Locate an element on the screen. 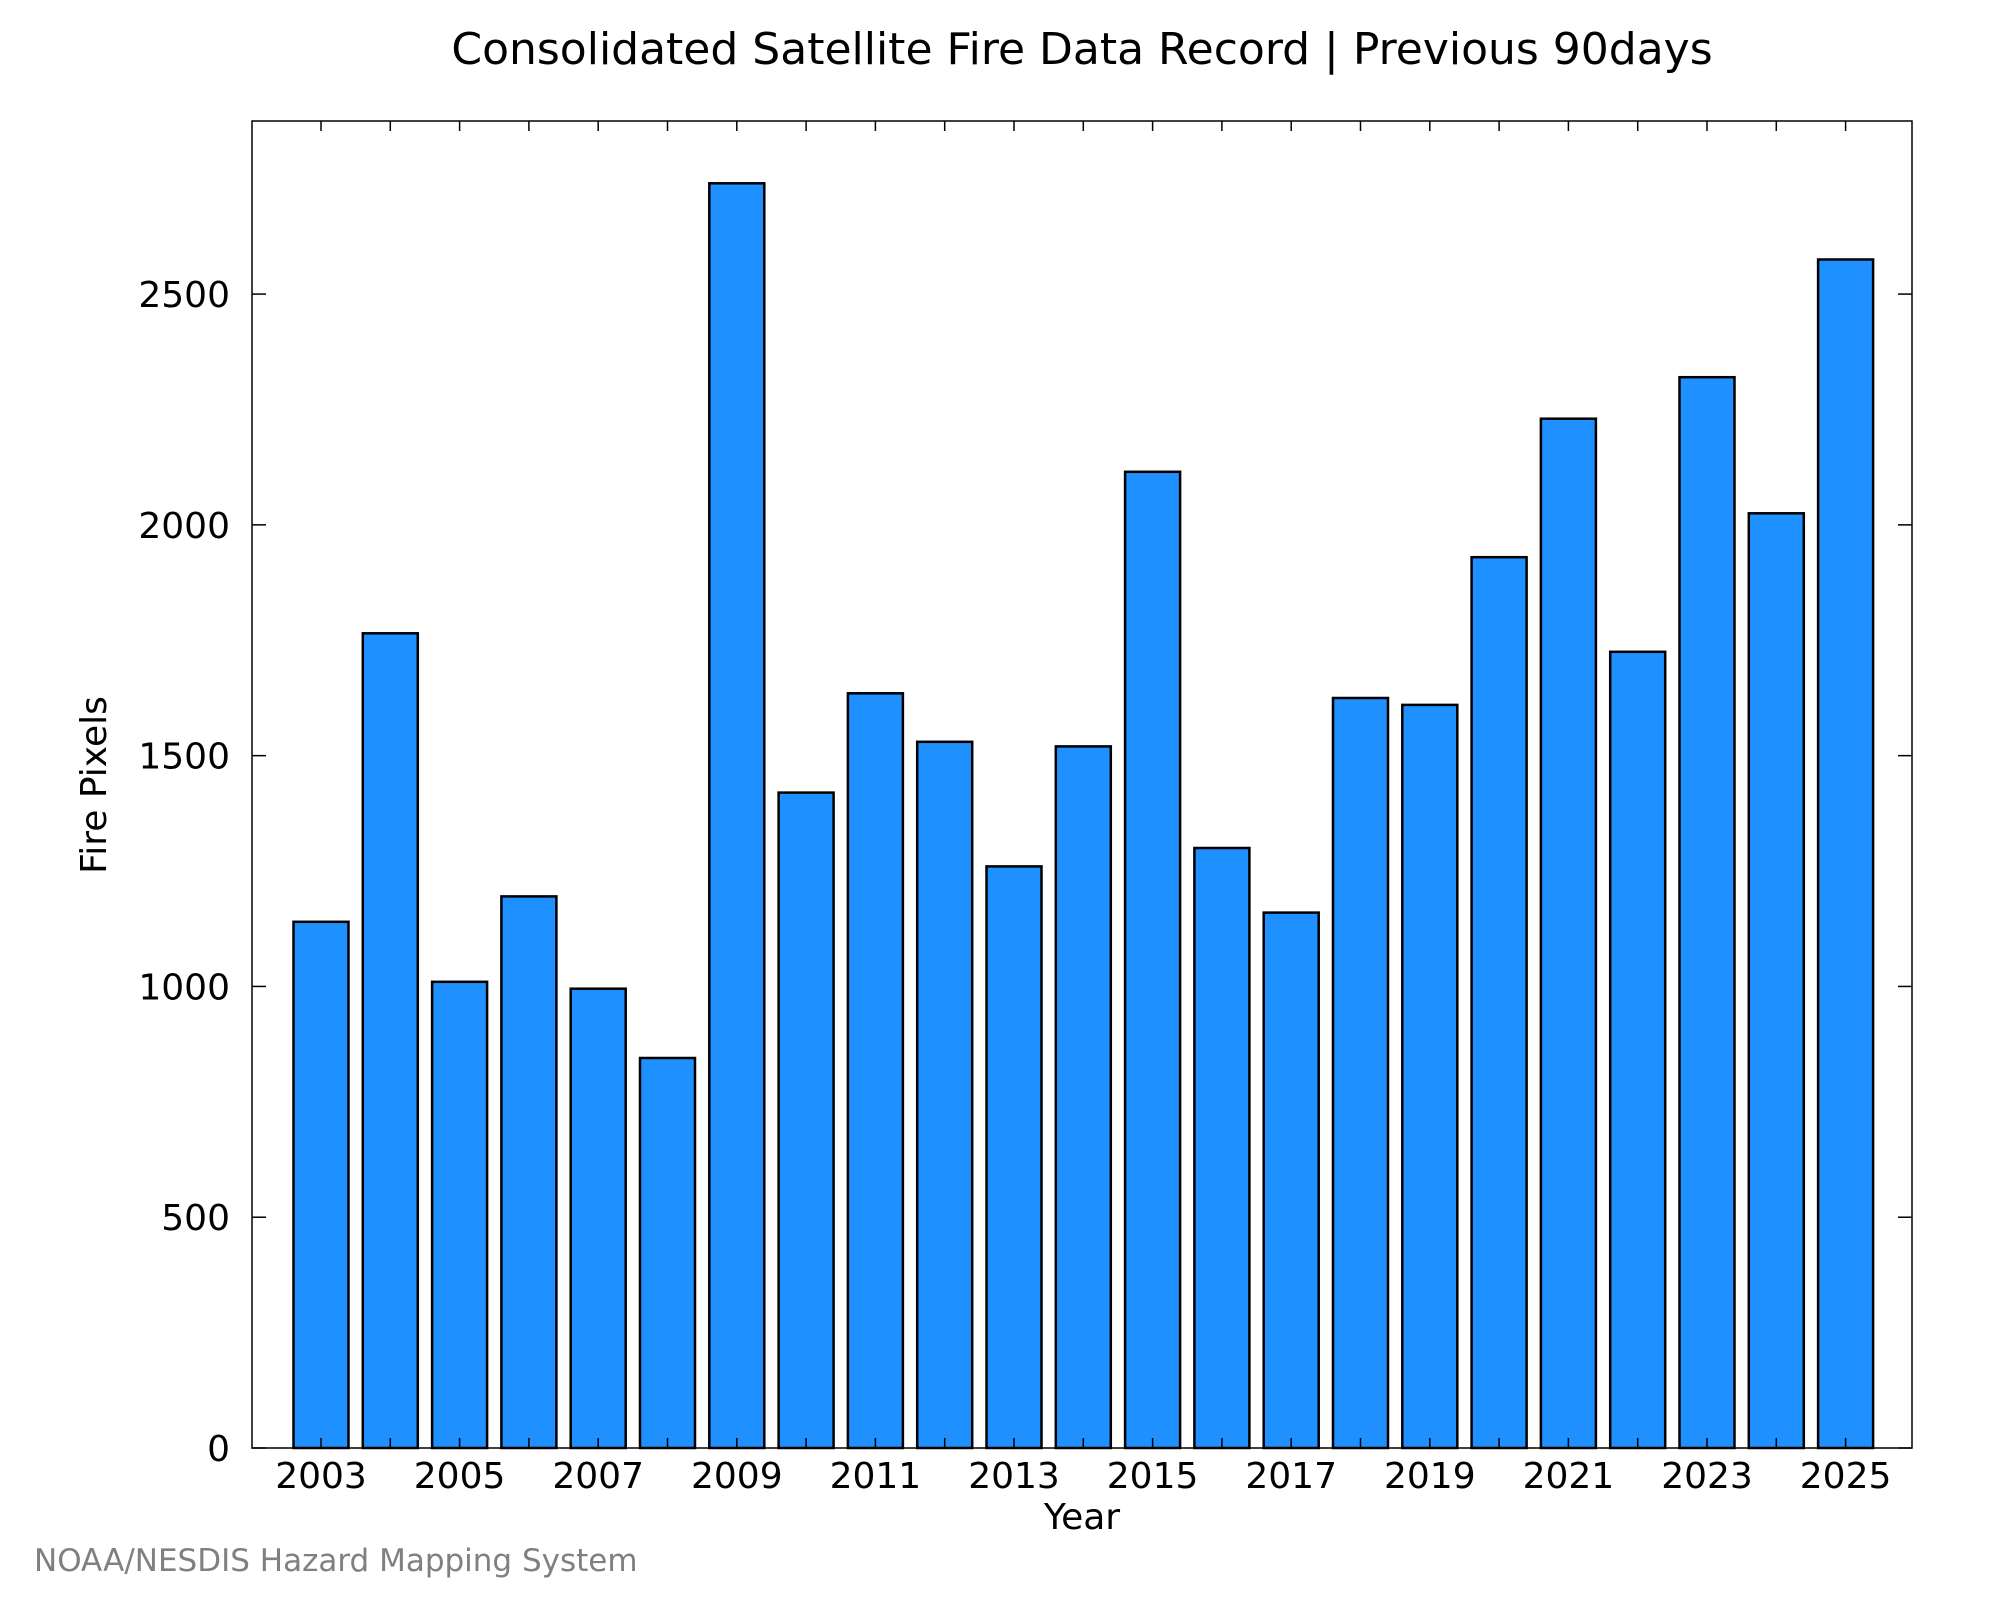 This screenshot has width=2000, height=1600. x-tick-label: 2021 is located at coordinates (1569, 1476).